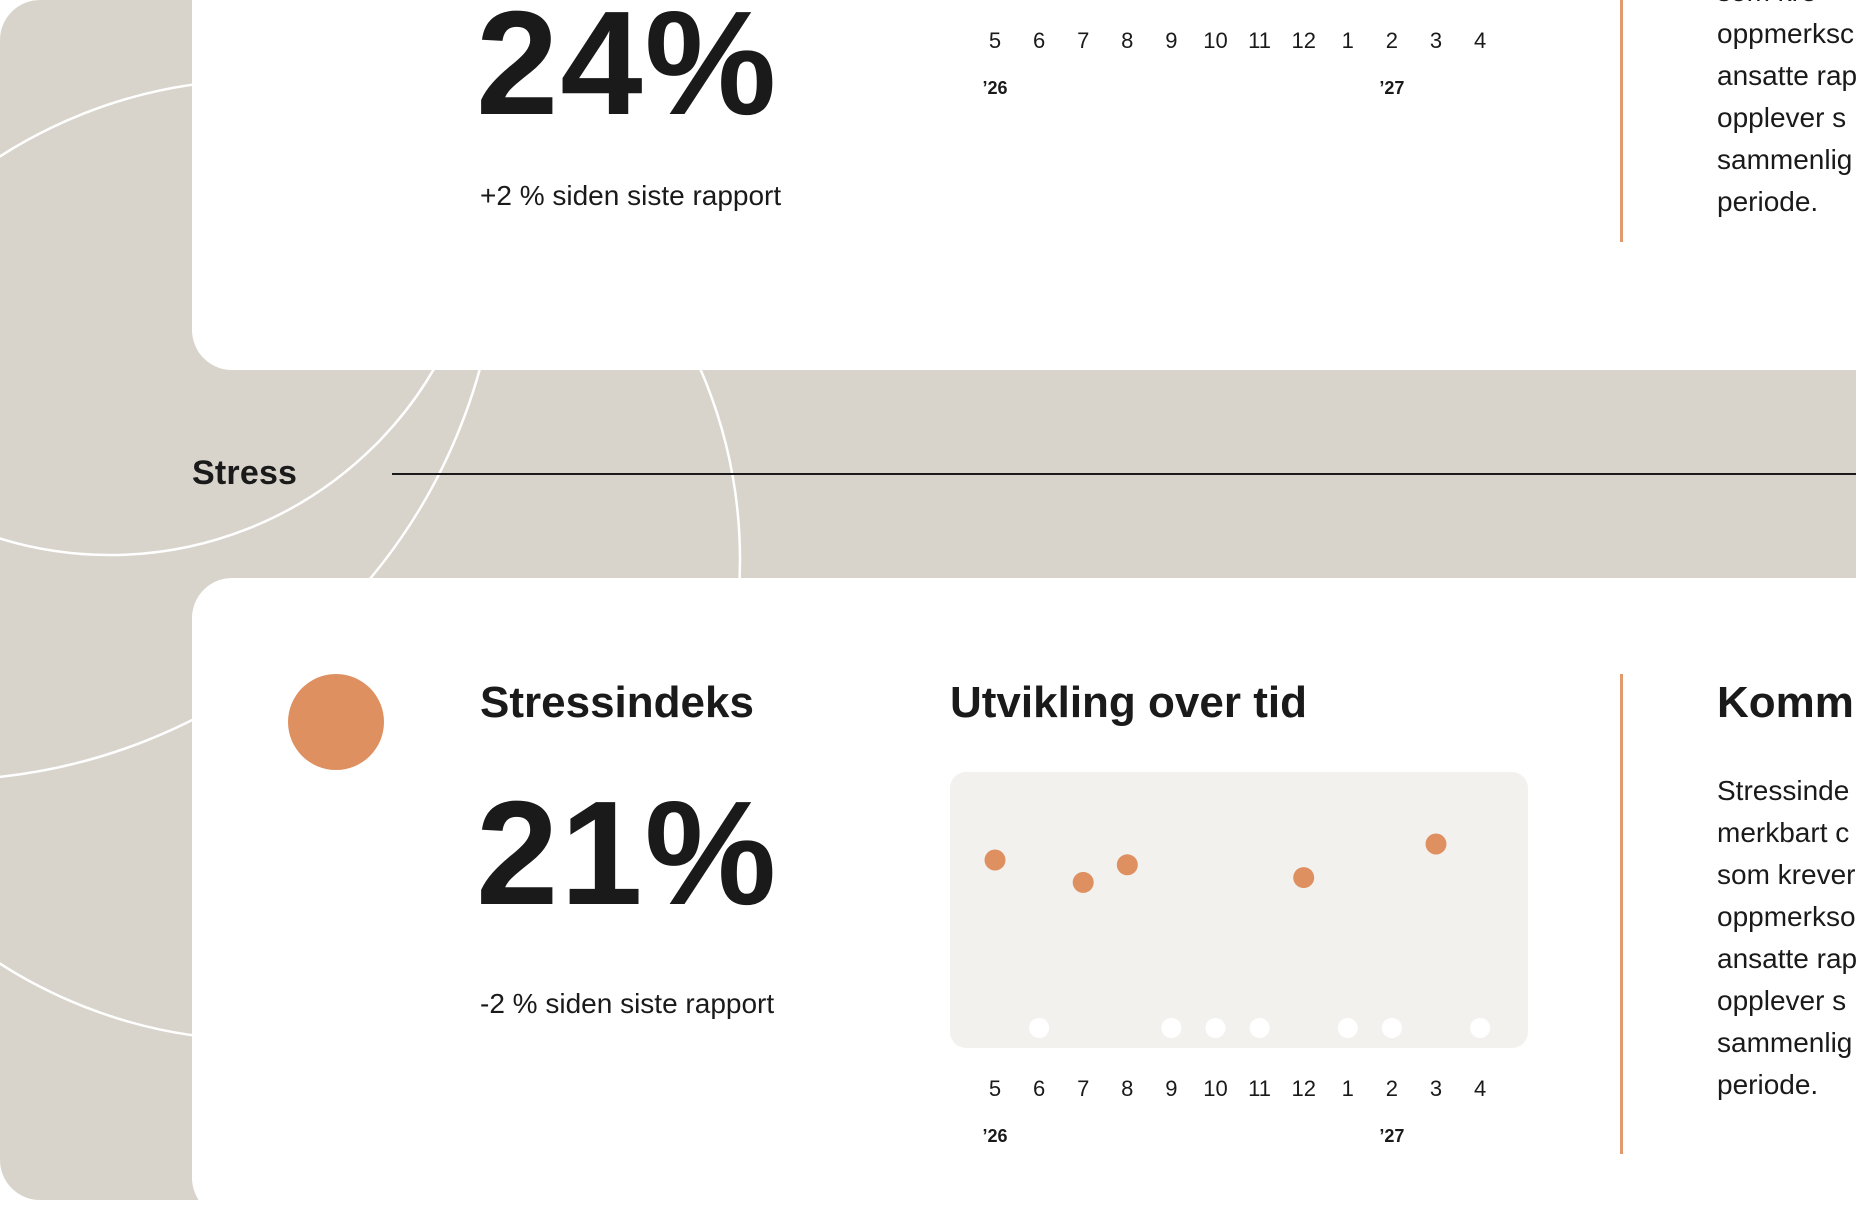  I want to click on comment-line: merkbart c, so click(1783, 832).